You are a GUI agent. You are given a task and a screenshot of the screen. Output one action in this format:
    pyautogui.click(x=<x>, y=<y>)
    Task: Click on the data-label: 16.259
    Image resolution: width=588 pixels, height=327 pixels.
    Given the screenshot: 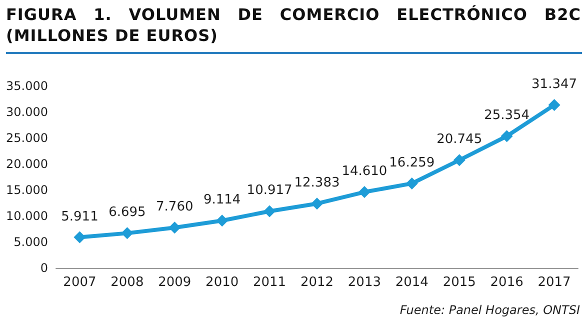 What is the action you would take?
    pyautogui.click(x=412, y=162)
    